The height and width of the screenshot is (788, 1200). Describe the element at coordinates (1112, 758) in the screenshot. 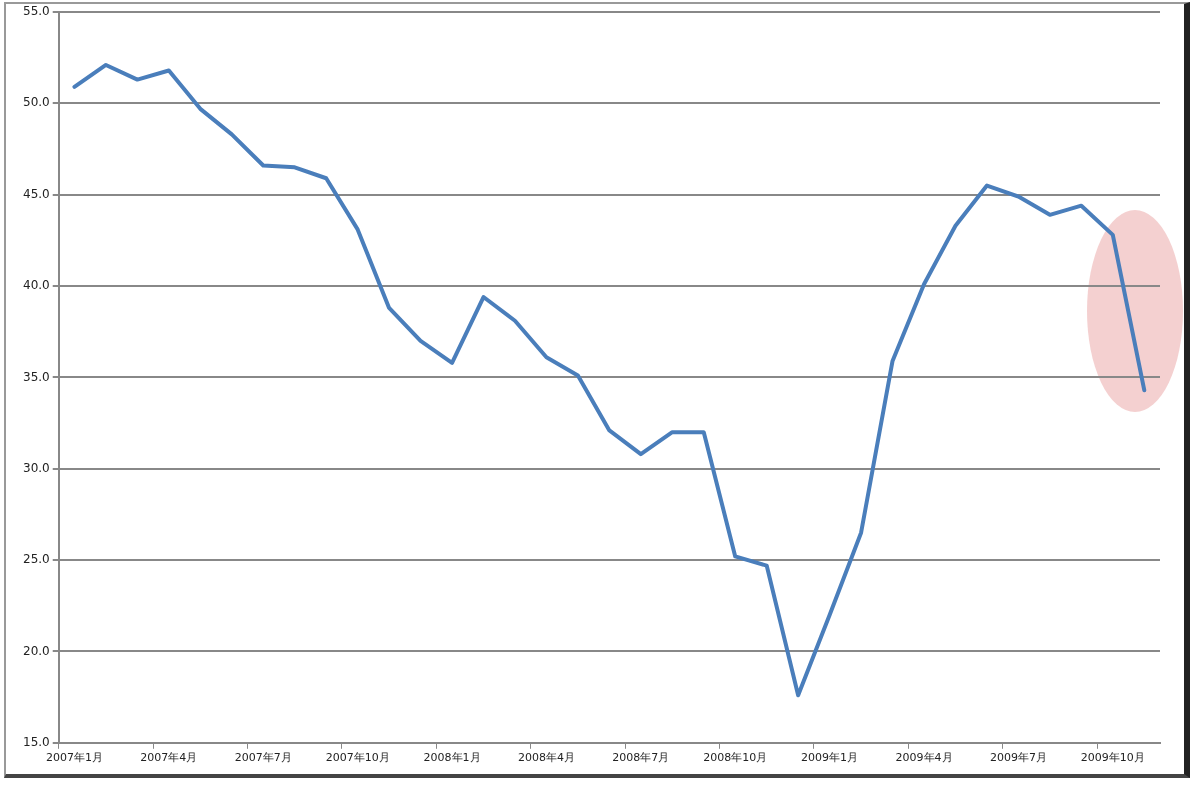

I see `x-tick-label: 2009年10月` at that location.